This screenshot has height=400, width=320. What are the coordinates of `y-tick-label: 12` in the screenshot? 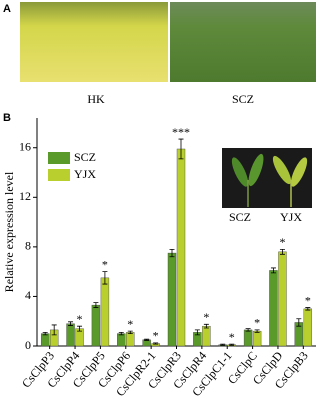 It's located at (25, 196).